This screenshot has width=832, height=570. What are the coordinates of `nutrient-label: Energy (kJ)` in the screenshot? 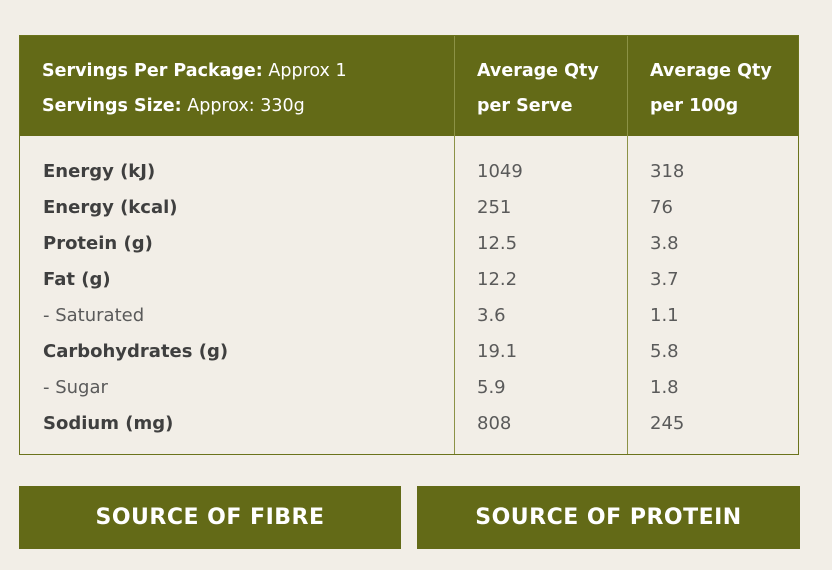 It's located at (99, 171).